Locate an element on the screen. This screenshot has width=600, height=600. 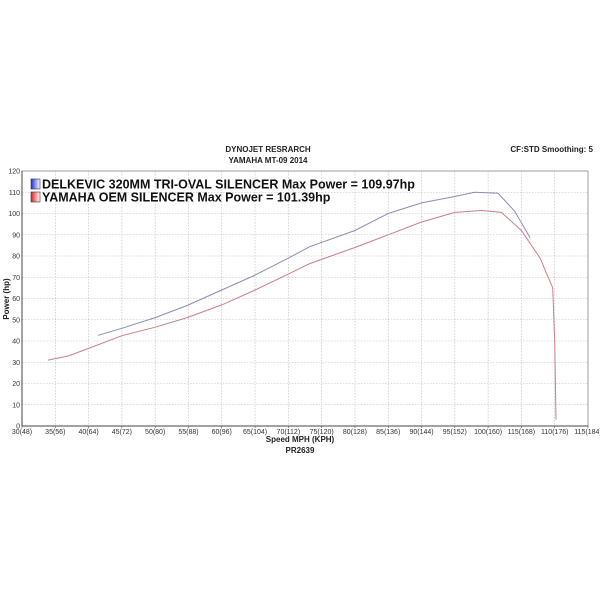
y-tick-label: 60 is located at coordinates (16, 299).